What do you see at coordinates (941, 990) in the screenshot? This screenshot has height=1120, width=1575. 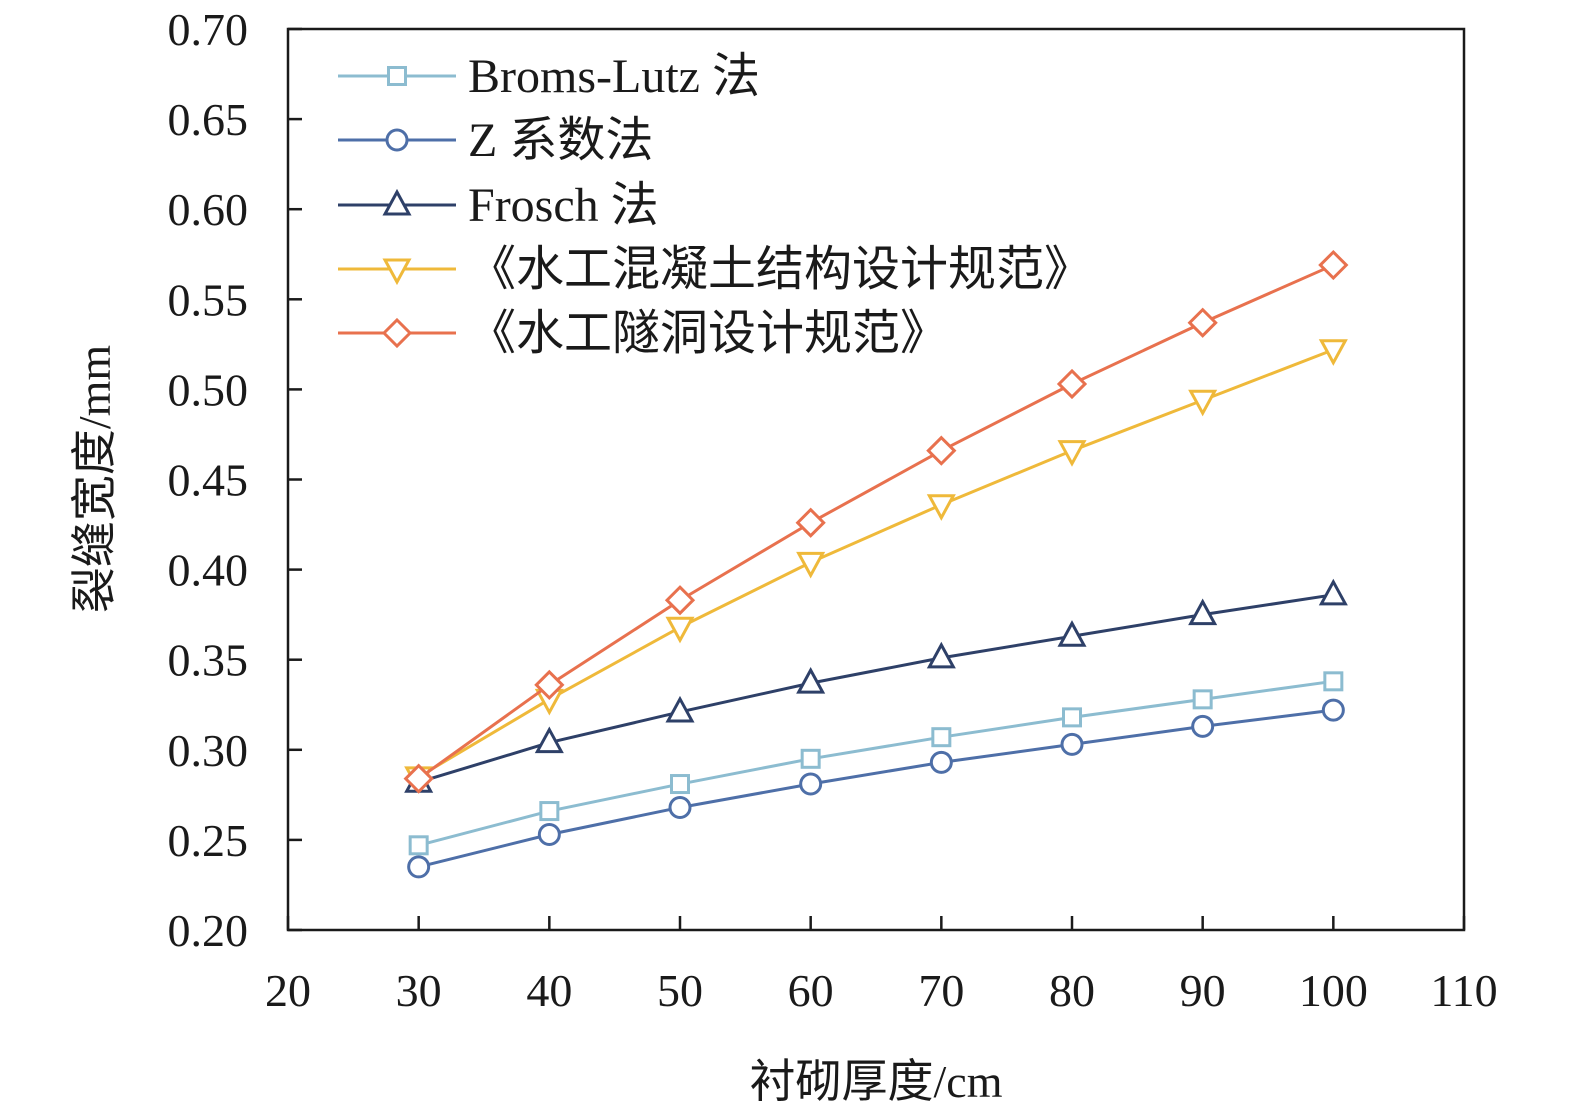 I see `x-tick-label: 70` at bounding box center [941, 990].